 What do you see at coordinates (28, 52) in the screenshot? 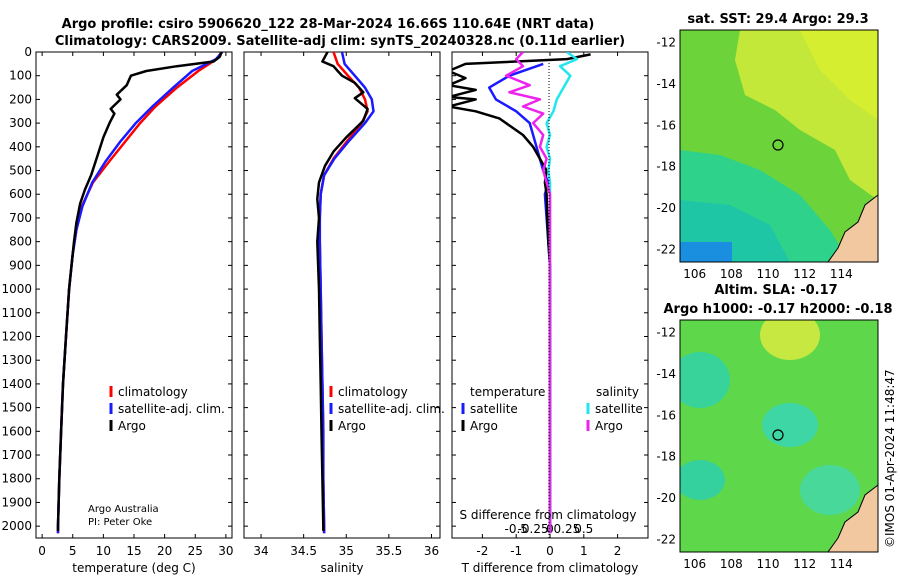
I see `depth-tick-label: 0` at bounding box center [28, 52].